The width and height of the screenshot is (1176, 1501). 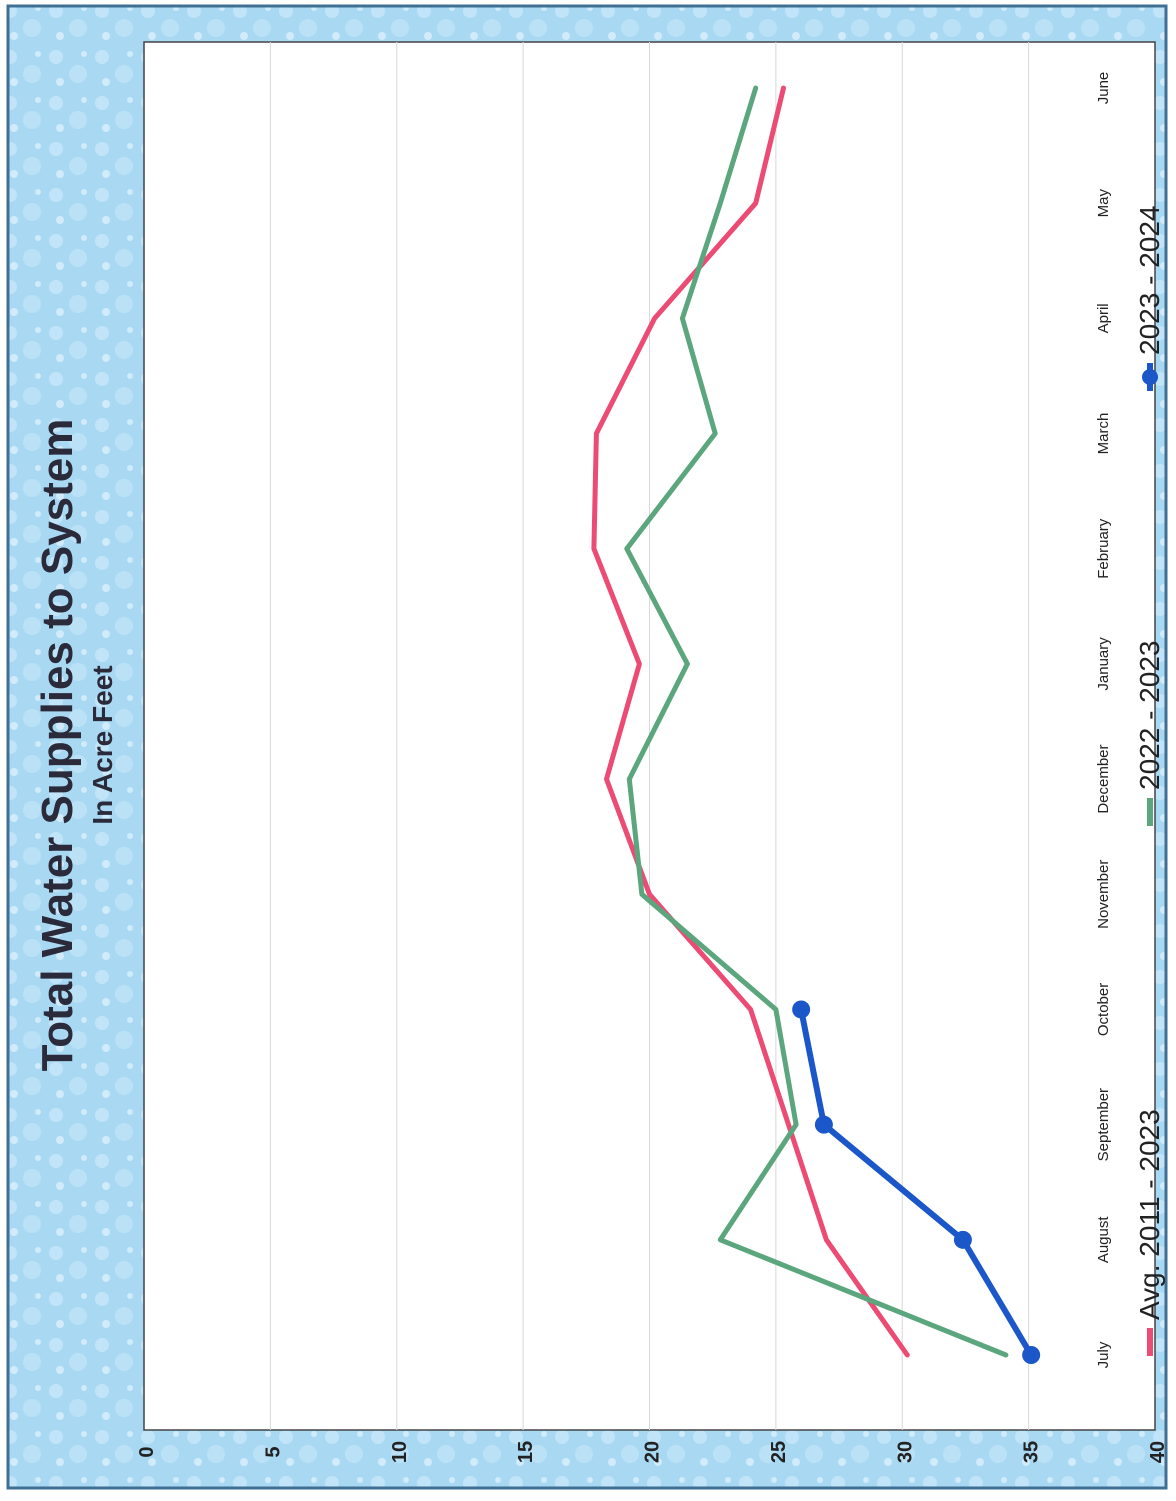 What do you see at coordinates (1103, 434) in the screenshot?
I see `x-tick-label: March` at bounding box center [1103, 434].